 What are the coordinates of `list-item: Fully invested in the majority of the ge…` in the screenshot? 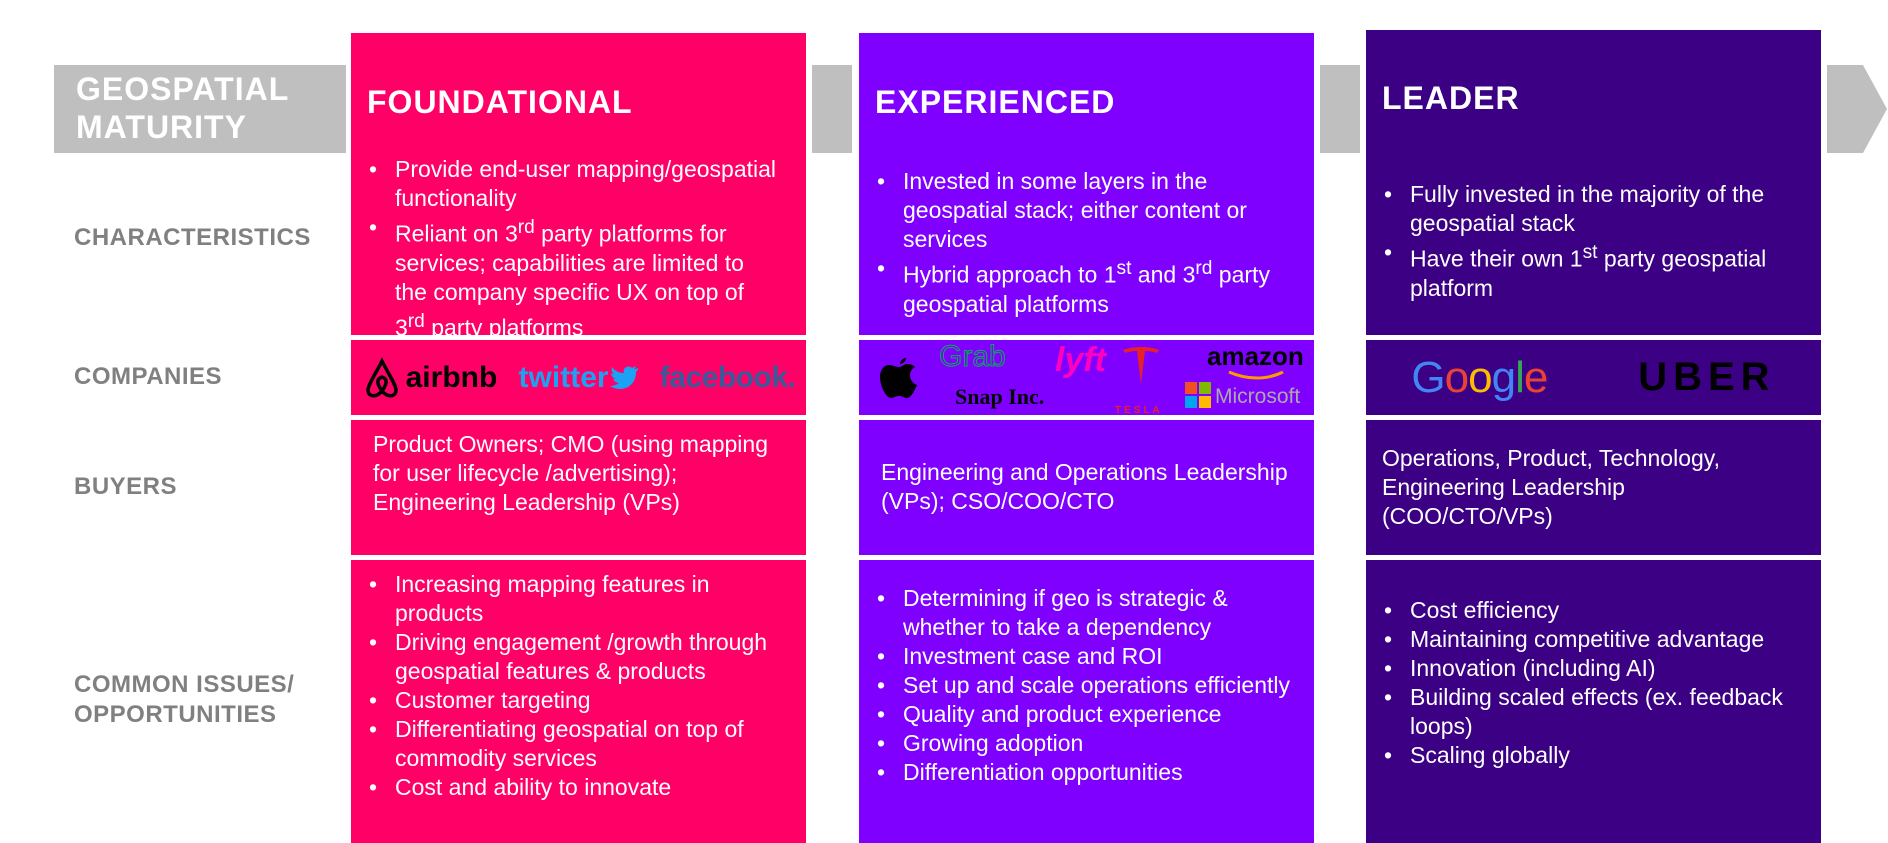 It's located at (1582, 209).